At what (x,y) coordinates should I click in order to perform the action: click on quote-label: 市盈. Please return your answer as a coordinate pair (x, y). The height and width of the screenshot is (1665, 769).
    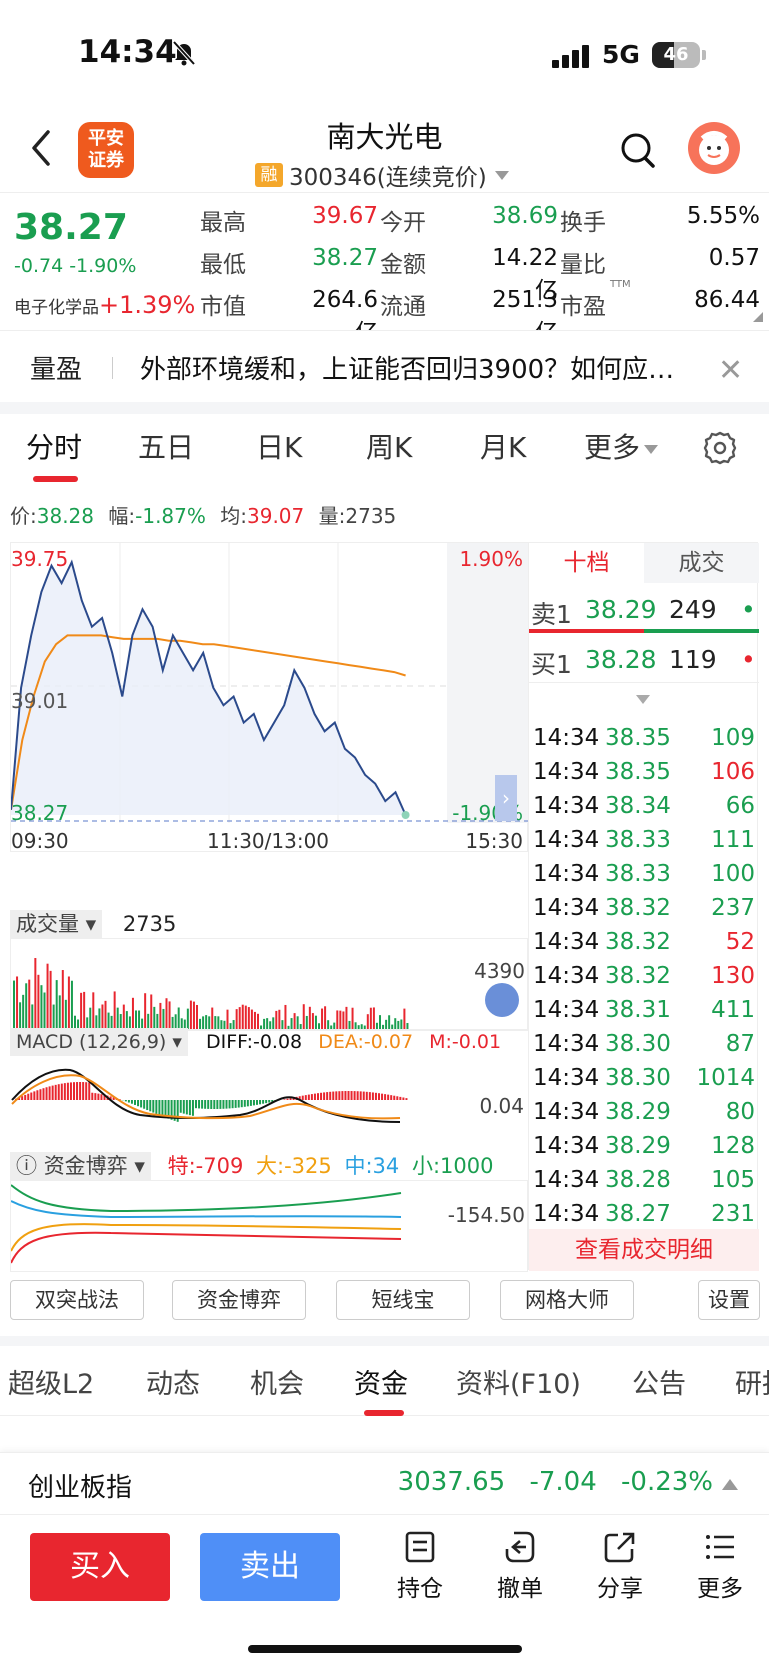
    Looking at the image, I should click on (583, 307).